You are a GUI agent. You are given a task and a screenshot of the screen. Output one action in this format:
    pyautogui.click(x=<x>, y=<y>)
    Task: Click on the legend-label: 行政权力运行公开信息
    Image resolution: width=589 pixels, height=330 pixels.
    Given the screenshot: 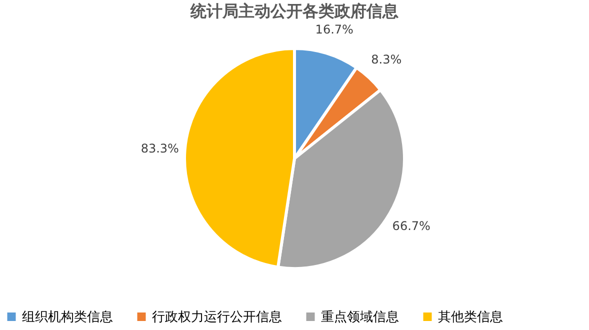 What is the action you would take?
    pyautogui.click(x=217, y=317)
    